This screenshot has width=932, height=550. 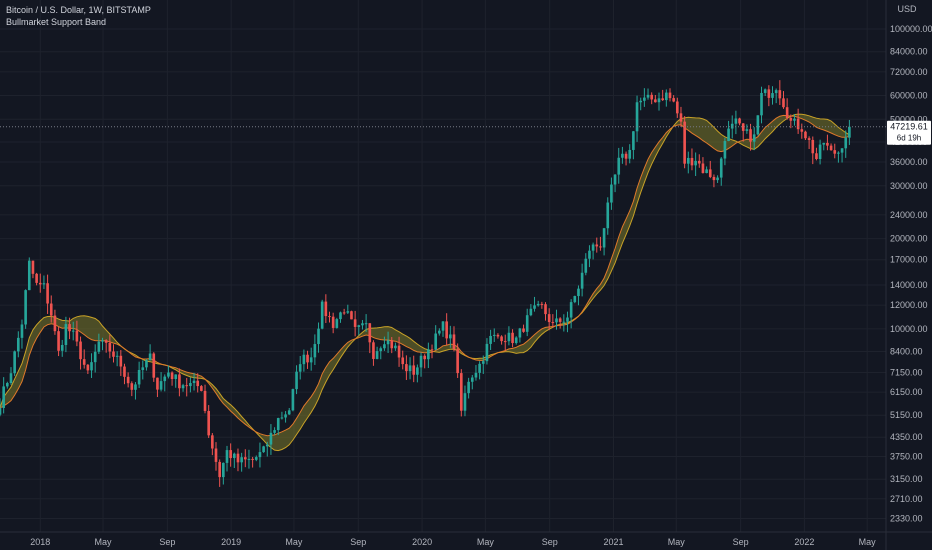 What do you see at coordinates (40, 542) in the screenshot?
I see `x-tick-label: 2018` at bounding box center [40, 542].